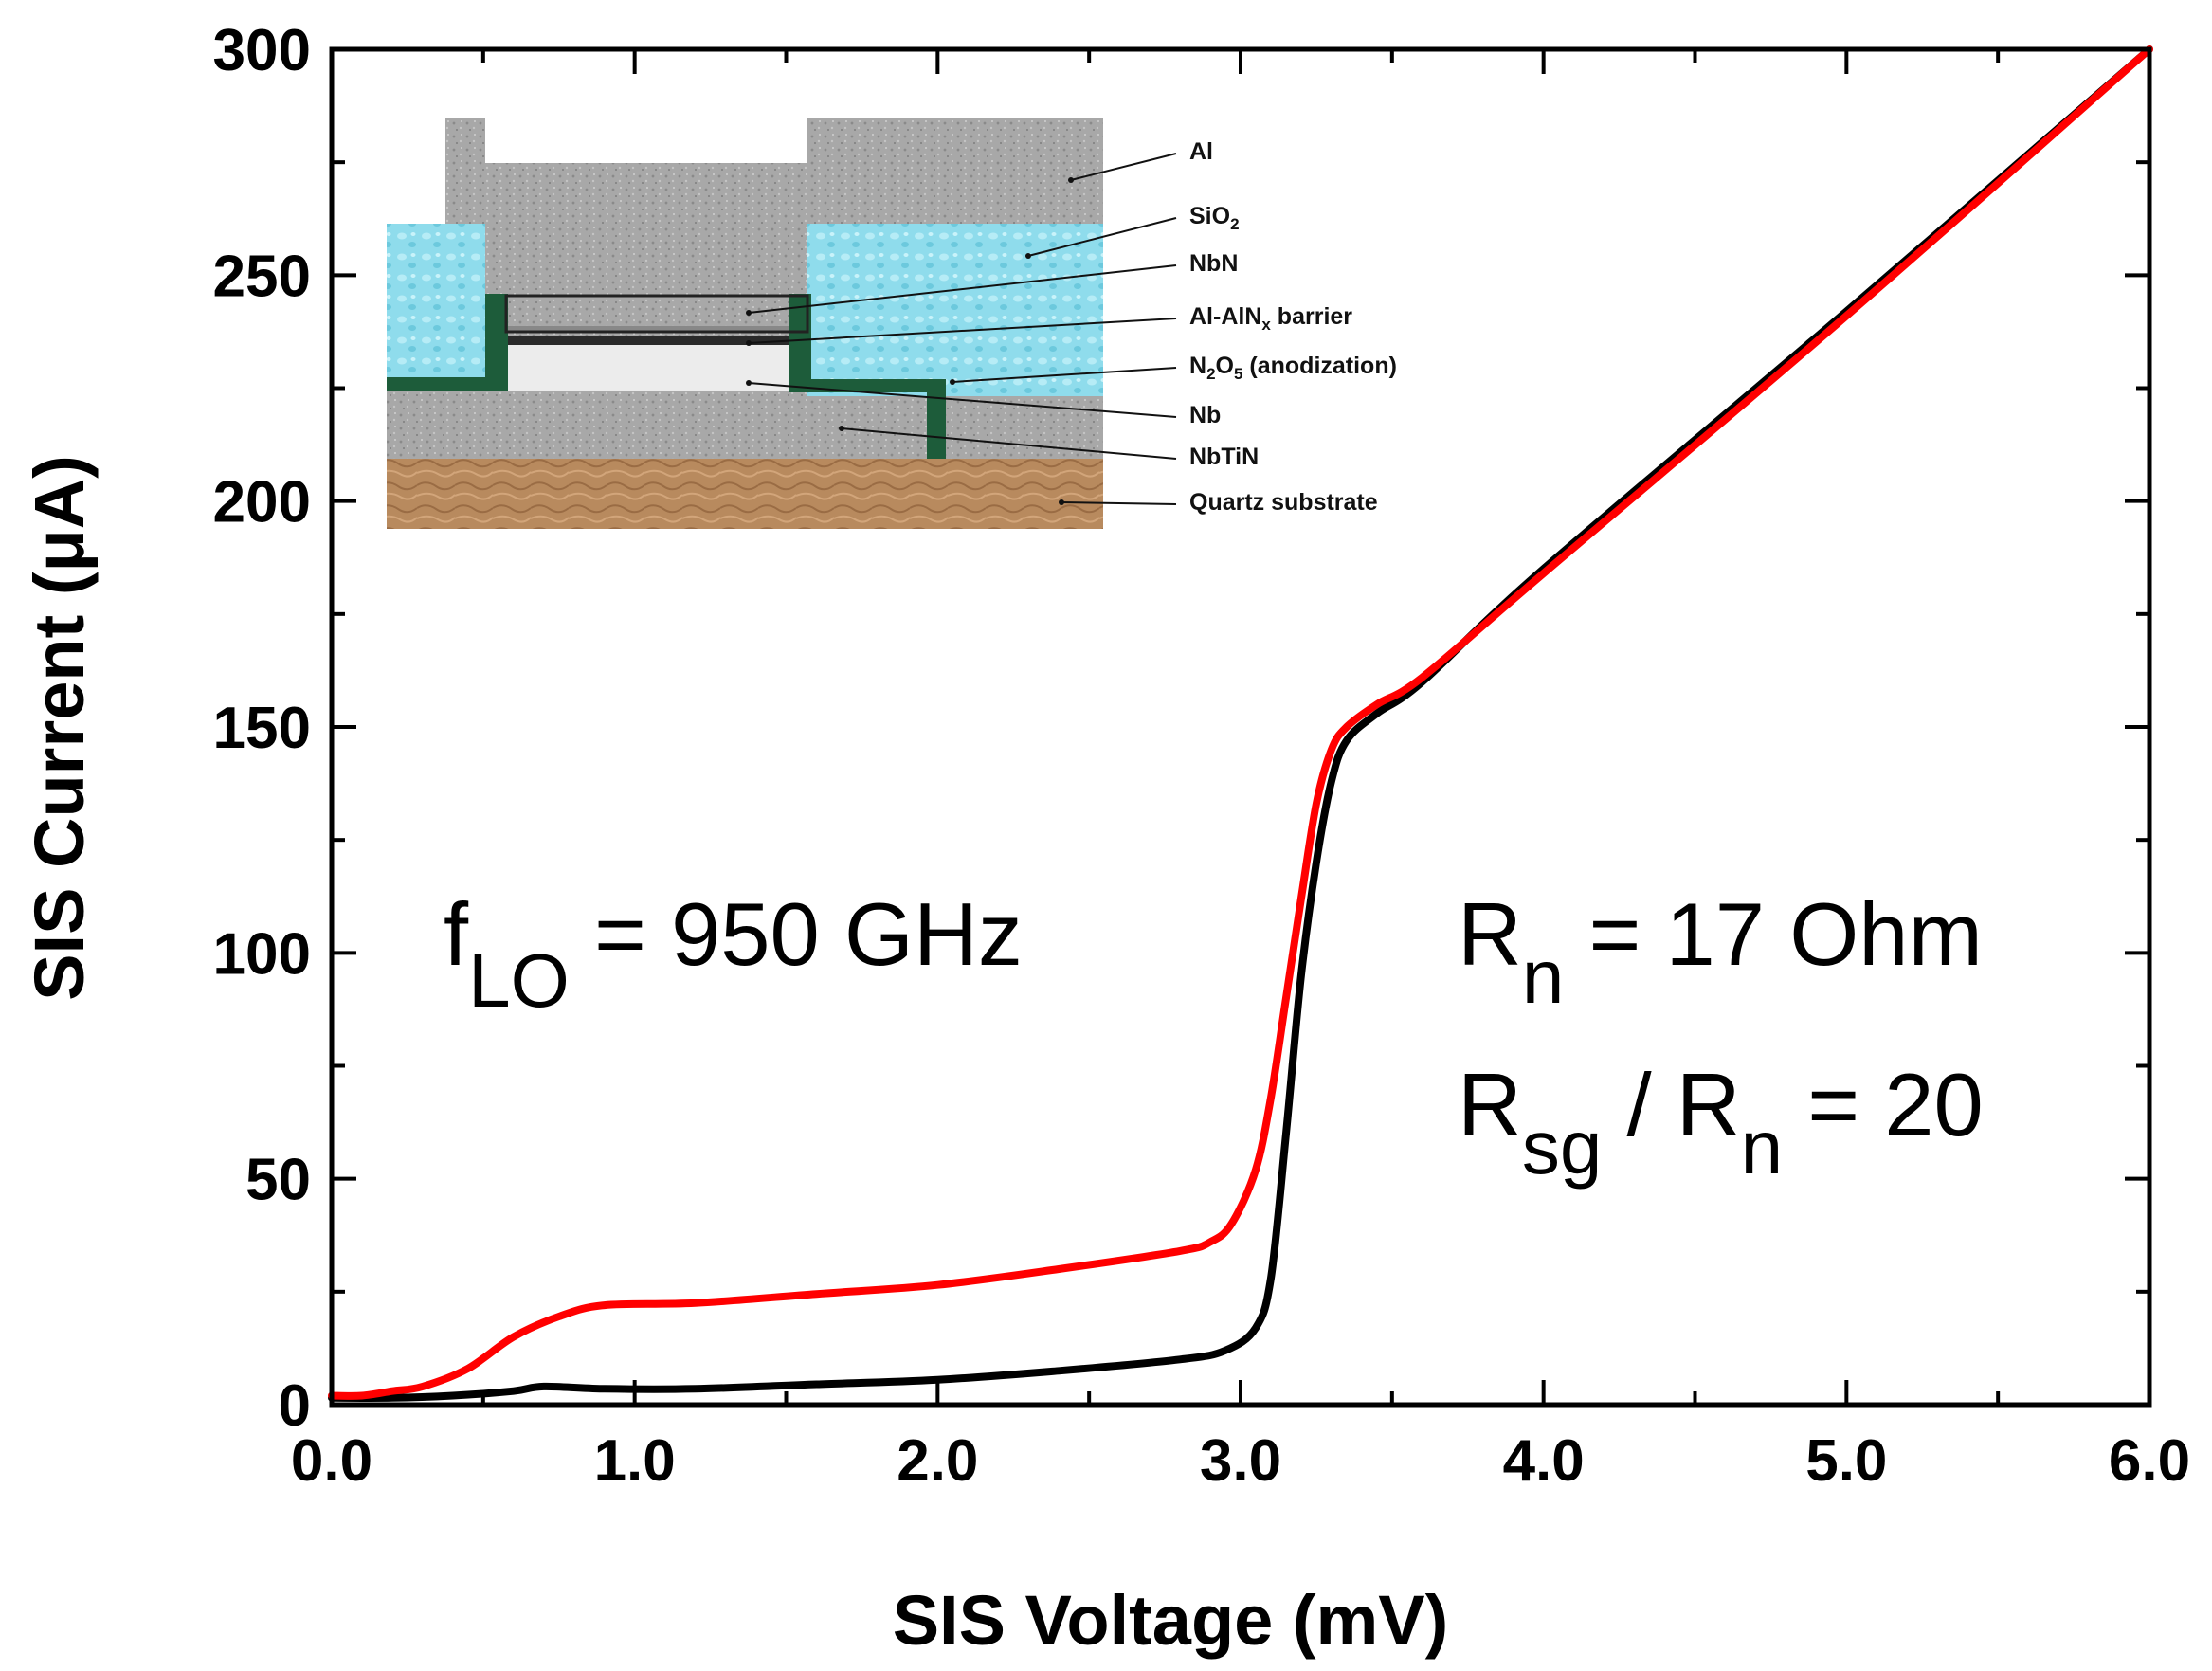  Describe the element at coordinates (1224, 457) in the screenshot. I see `inset-layer-label: NbTiN` at that location.